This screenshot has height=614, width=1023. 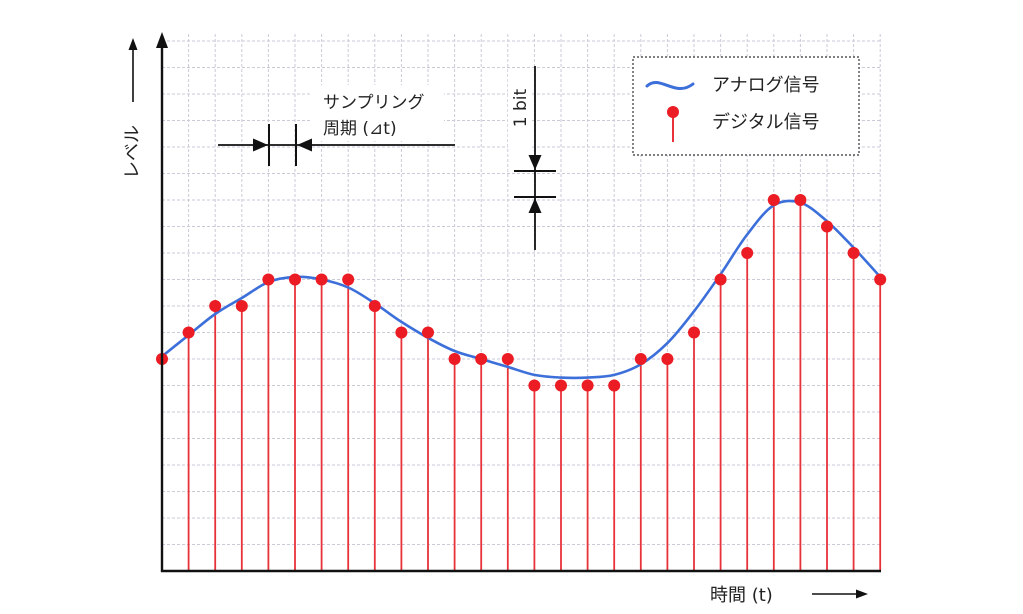 I want to click on x-axis-label-arrow, so click(x=840, y=594).